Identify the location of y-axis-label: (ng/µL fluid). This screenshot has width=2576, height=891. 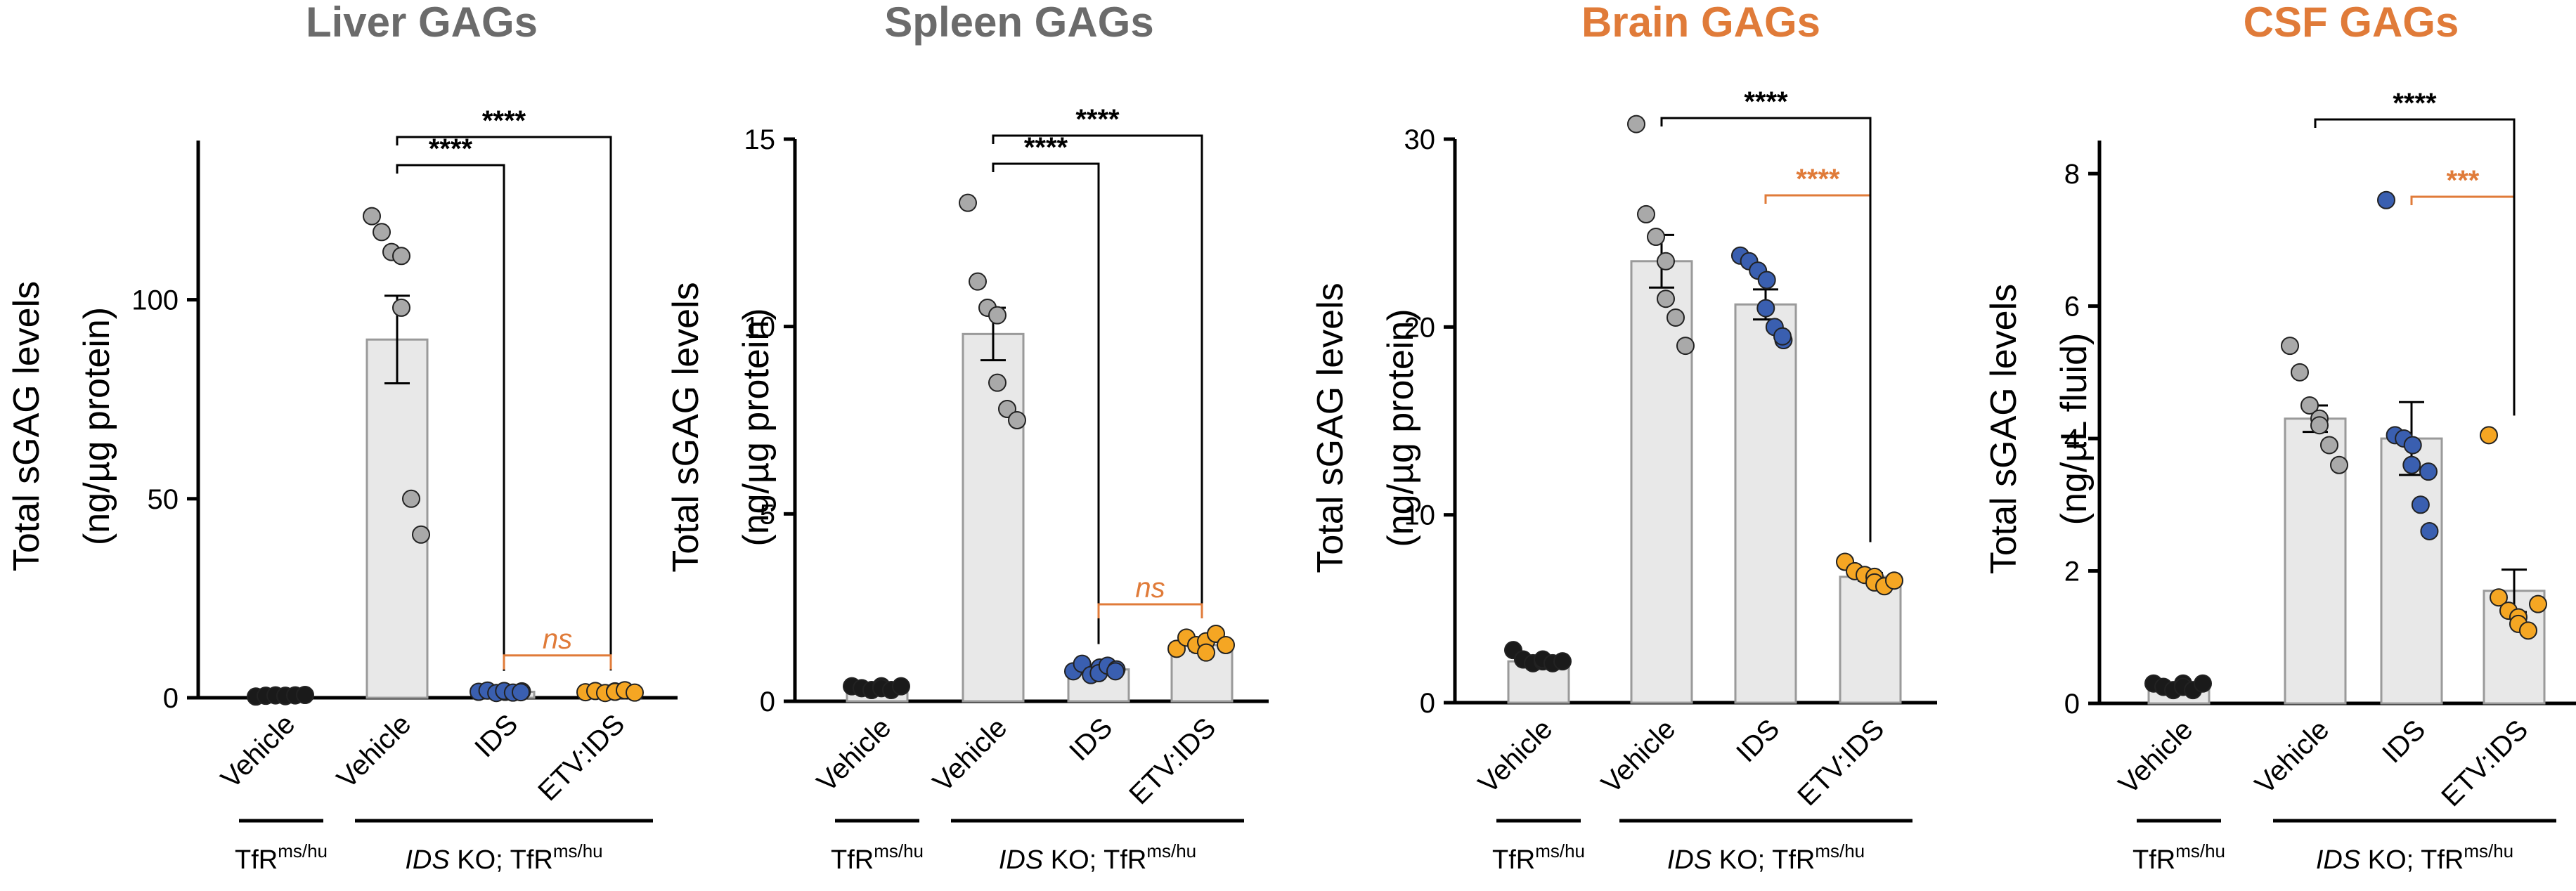
(2074, 429).